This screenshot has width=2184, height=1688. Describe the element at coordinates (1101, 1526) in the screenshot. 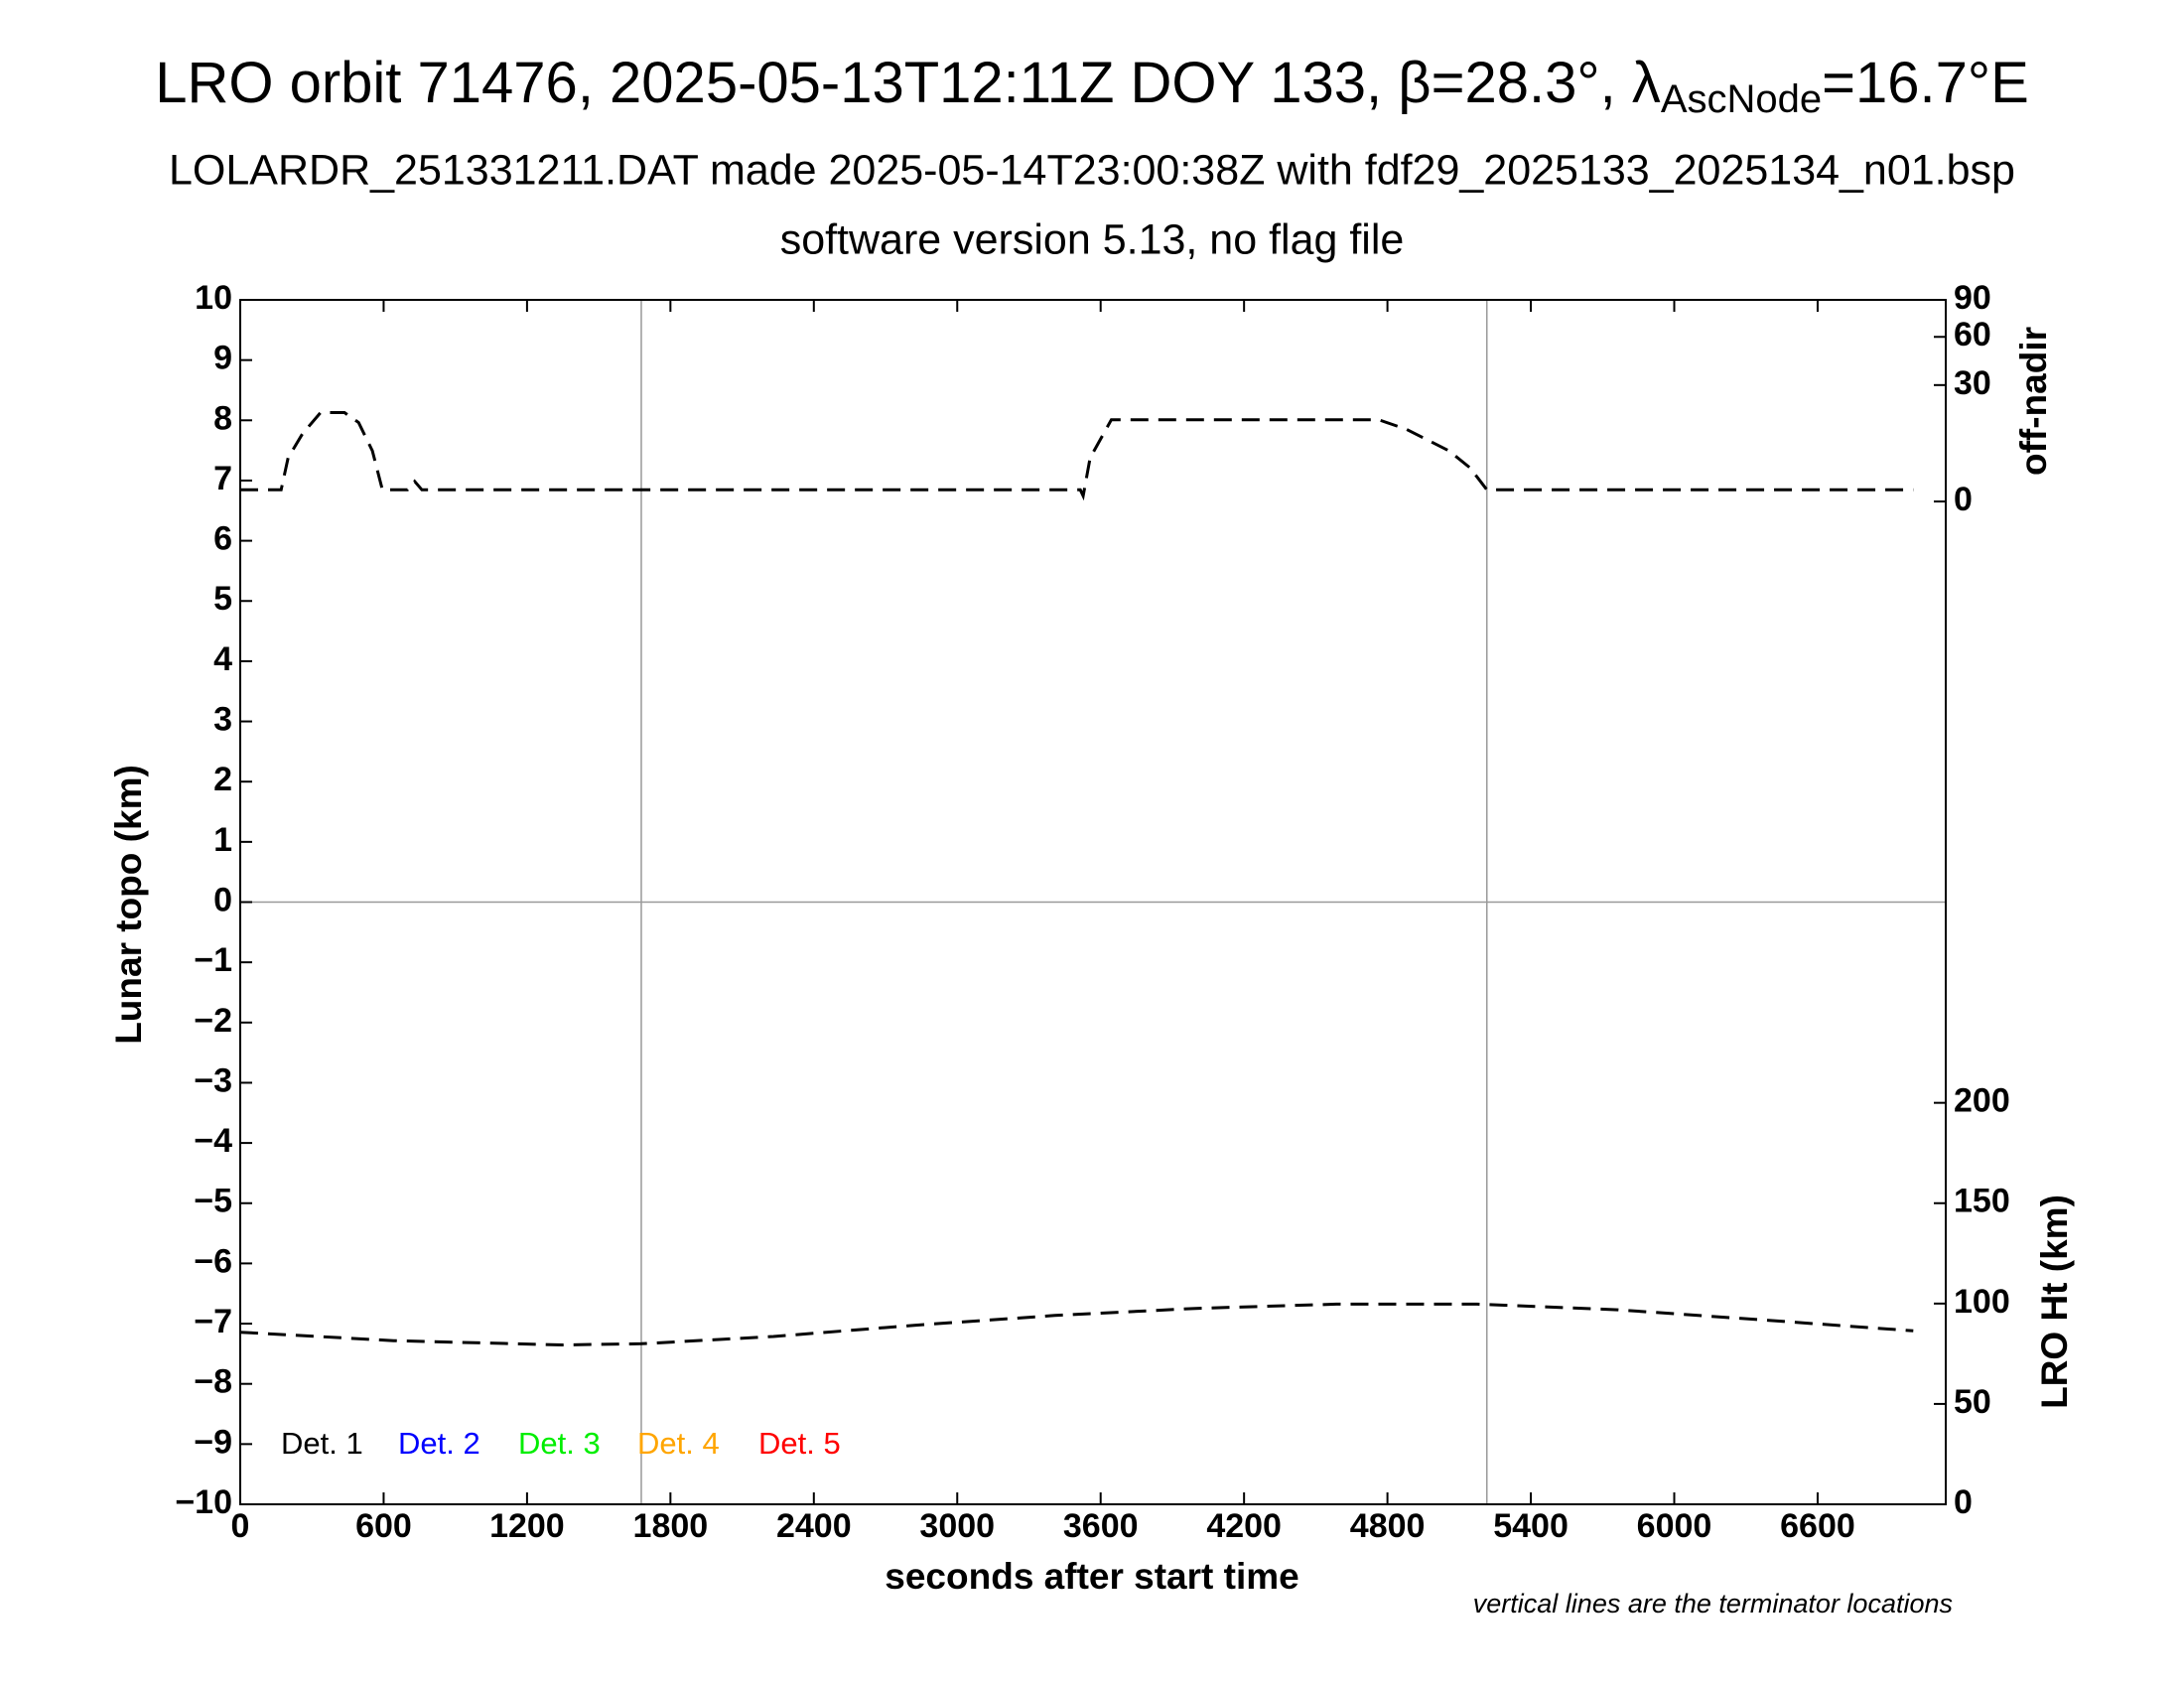

I see `x-tick-label: 3600` at that location.